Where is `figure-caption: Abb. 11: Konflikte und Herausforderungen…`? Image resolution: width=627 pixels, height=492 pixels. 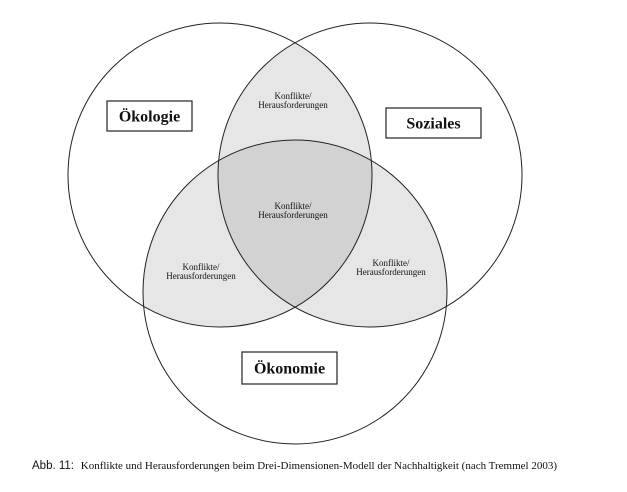
figure-caption: Abb. 11: Konflikte und Herausforderungen… is located at coordinates (327, 466).